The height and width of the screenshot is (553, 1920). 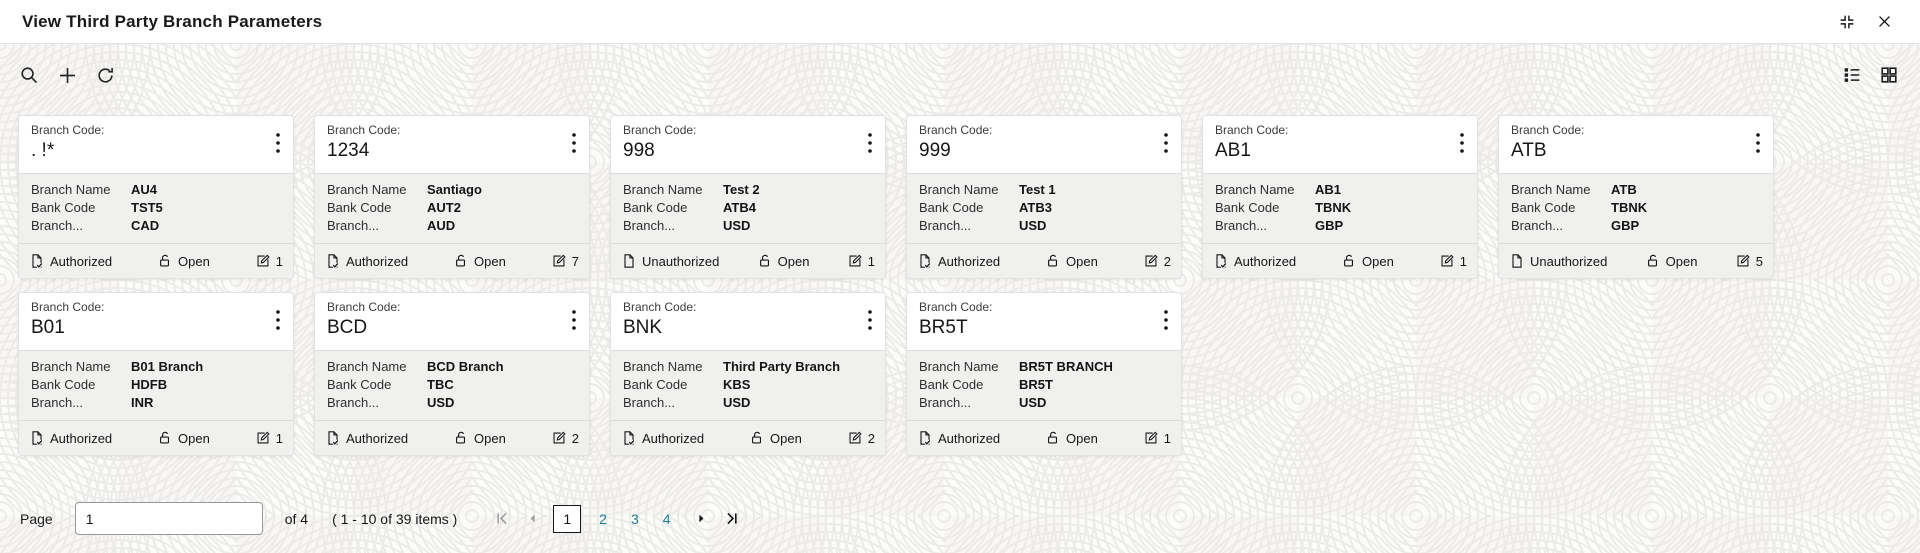 What do you see at coordinates (1889, 75) in the screenshot?
I see `grid-view-icon` at bounding box center [1889, 75].